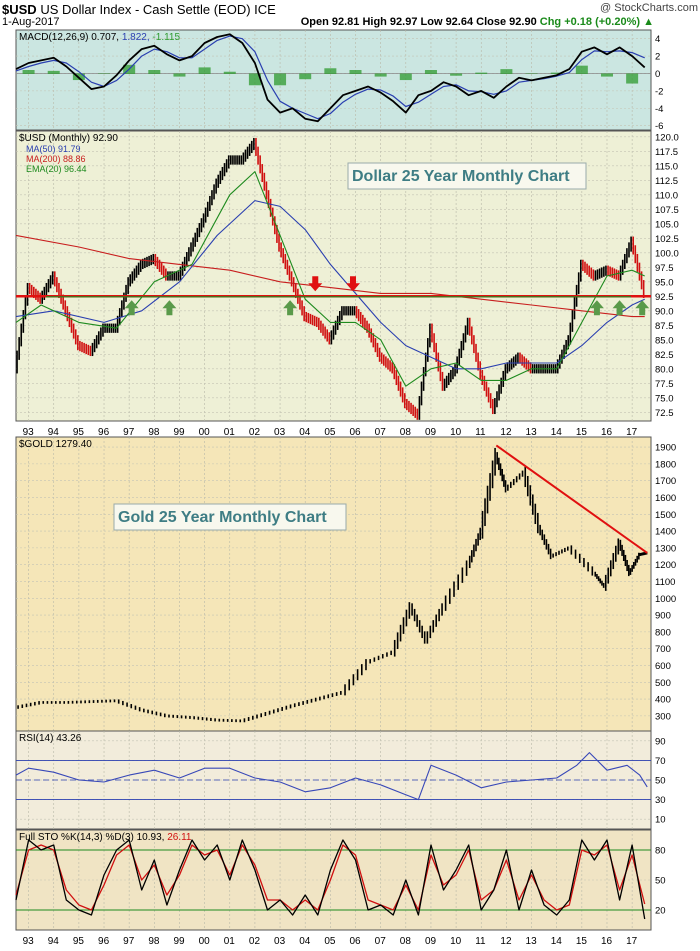 The height and width of the screenshot is (951, 700). What do you see at coordinates (664, 398) in the screenshot?
I see `usd-tick-label: 75.0` at bounding box center [664, 398].